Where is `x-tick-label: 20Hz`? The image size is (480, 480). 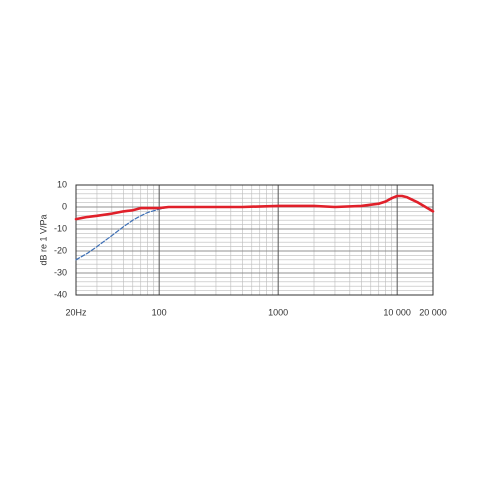 x-tick-label: 20Hz is located at coordinates (76, 312).